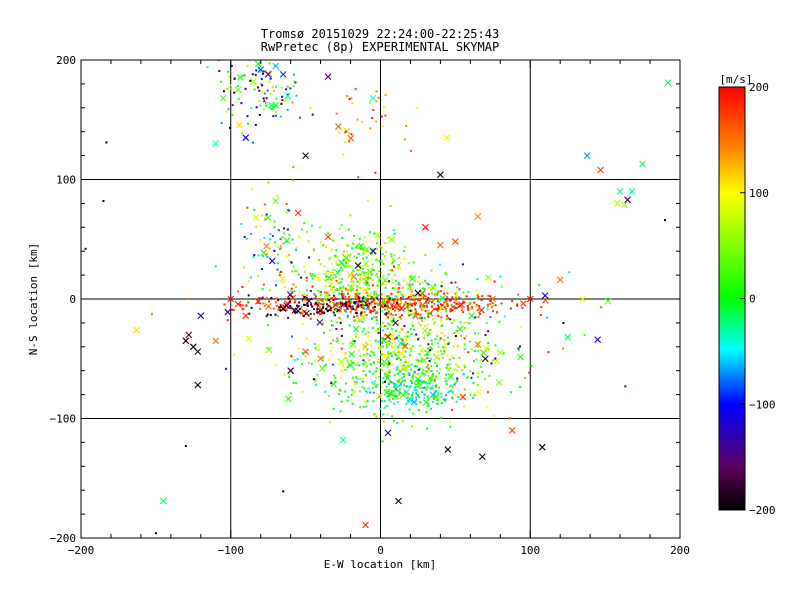  I want to click on y-tick-label: 100, so click(66, 180).